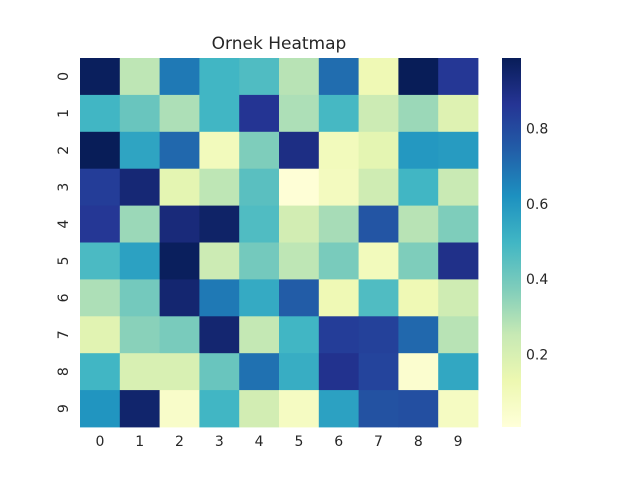  What do you see at coordinates (219, 409) in the screenshot?
I see `heatmap-cell-r9-c3` at bounding box center [219, 409].